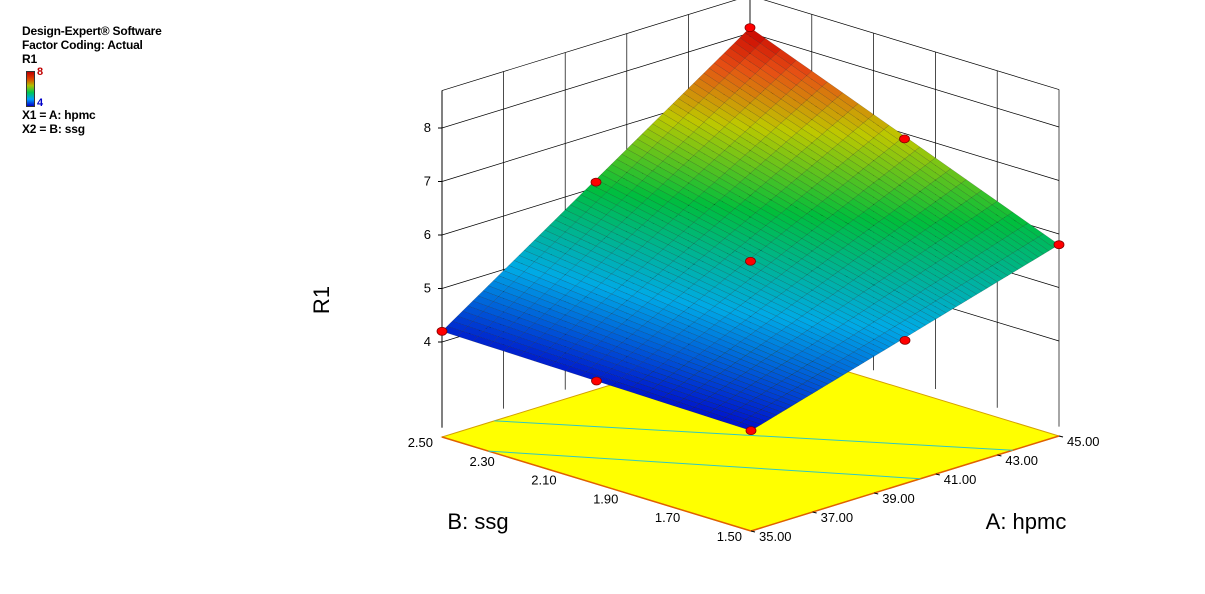 The image size is (1205, 594). What do you see at coordinates (427, 127) in the screenshot?
I see `z-tick-label: 8` at bounding box center [427, 127].